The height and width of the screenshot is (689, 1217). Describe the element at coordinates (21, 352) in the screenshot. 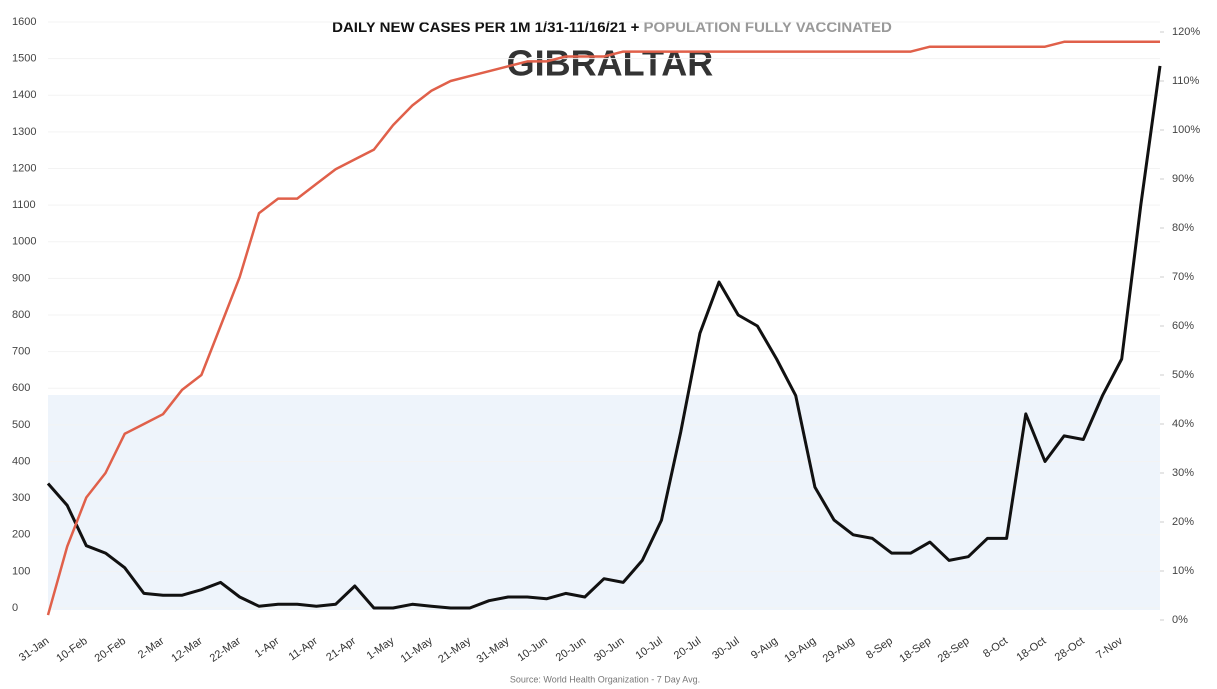

I see `y-tick-label: 700` at that location.